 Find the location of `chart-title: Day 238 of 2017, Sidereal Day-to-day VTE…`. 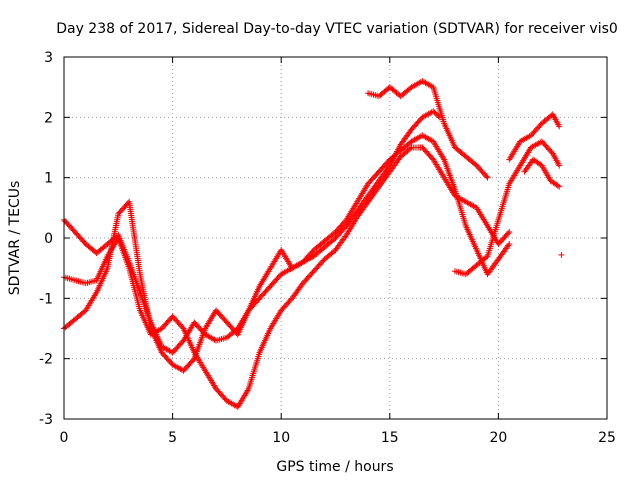

chart-title: Day 238 of 2017, Sidereal Day-to-day VTE… is located at coordinates (337, 29).